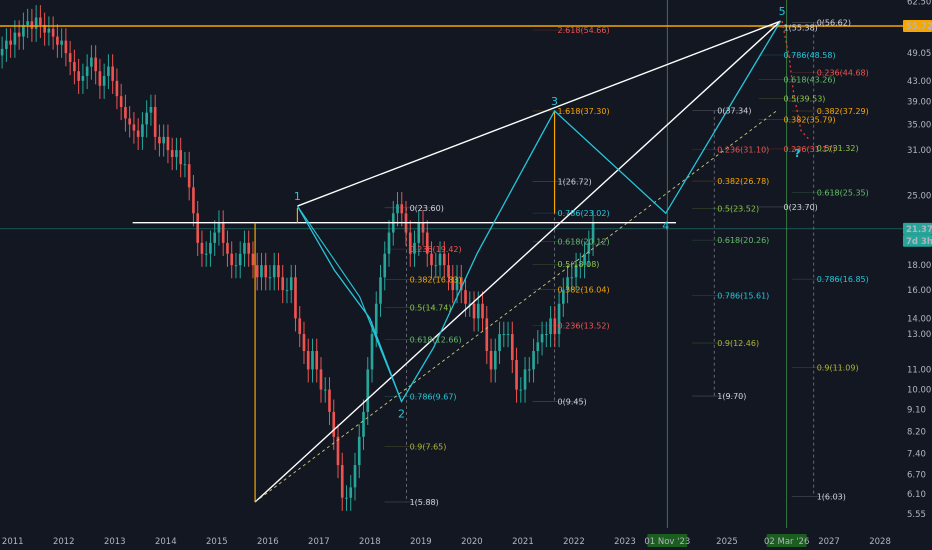 This screenshot has width=932, height=550. Describe the element at coordinates (919, 125) in the screenshot. I see `y-tick-label: 35.00` at that location.